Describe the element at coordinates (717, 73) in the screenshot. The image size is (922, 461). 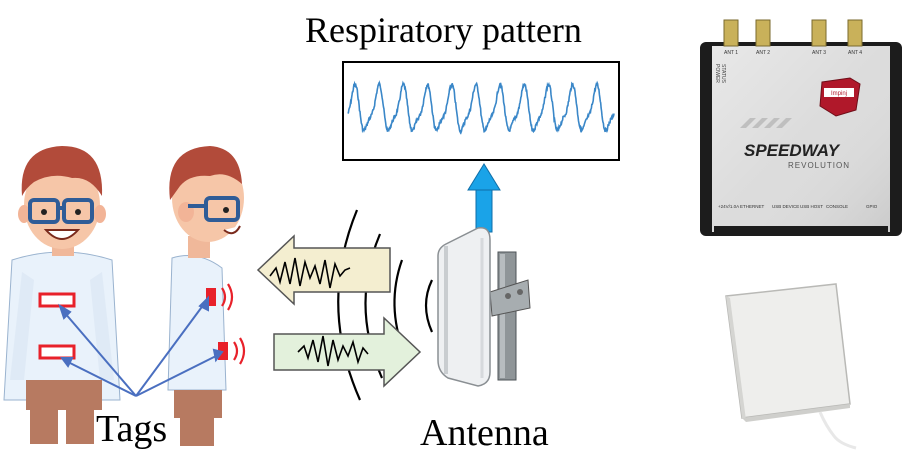
I see `side-label-power: POWER` at that location.